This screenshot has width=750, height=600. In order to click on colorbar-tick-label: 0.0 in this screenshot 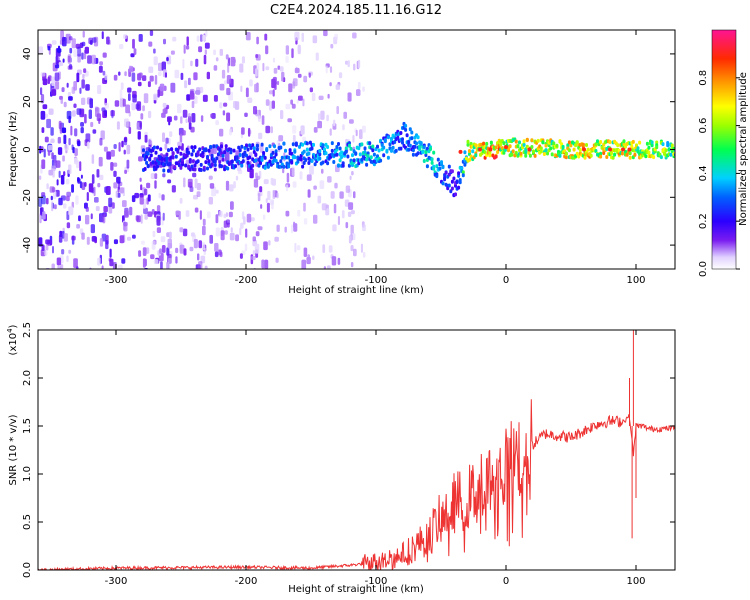, I will do `click(703, 269)`.